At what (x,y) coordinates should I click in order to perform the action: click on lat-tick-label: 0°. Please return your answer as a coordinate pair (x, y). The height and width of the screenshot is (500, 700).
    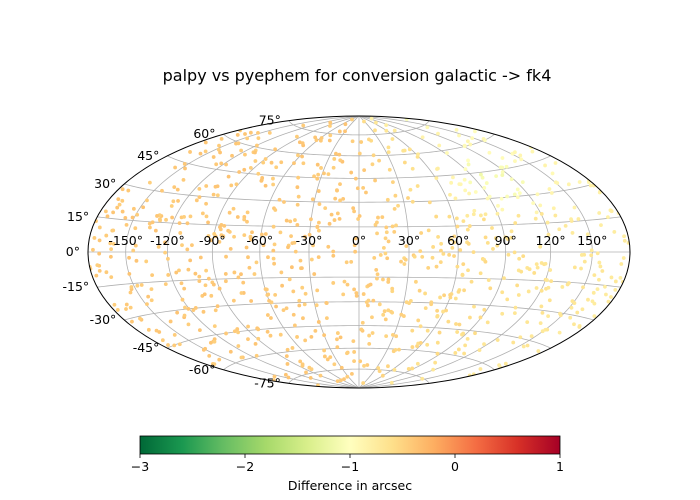
    Looking at the image, I should click on (73, 251).